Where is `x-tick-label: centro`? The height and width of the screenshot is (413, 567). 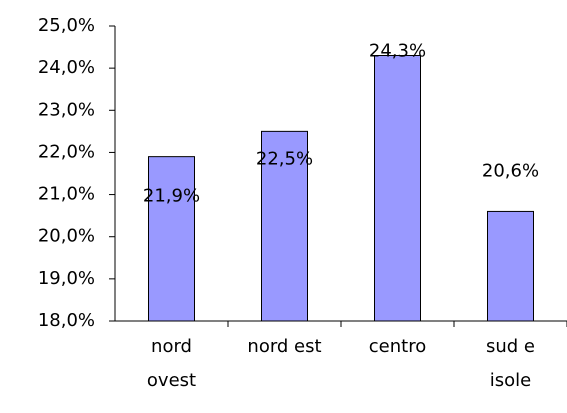 x-tick-label: centro is located at coordinates (397, 346).